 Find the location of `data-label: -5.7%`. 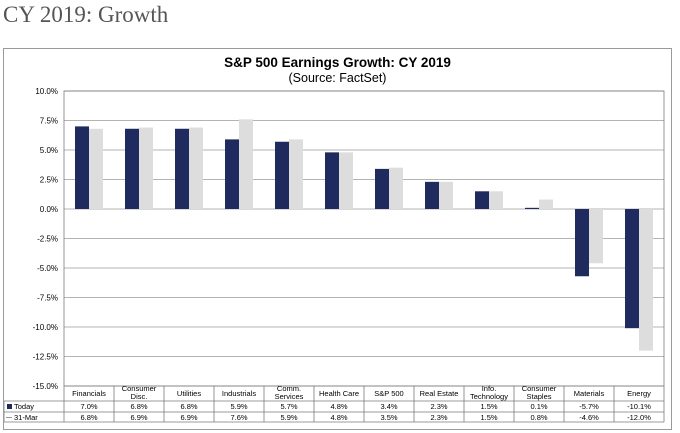

data-label: -5.7% is located at coordinates (589, 406).